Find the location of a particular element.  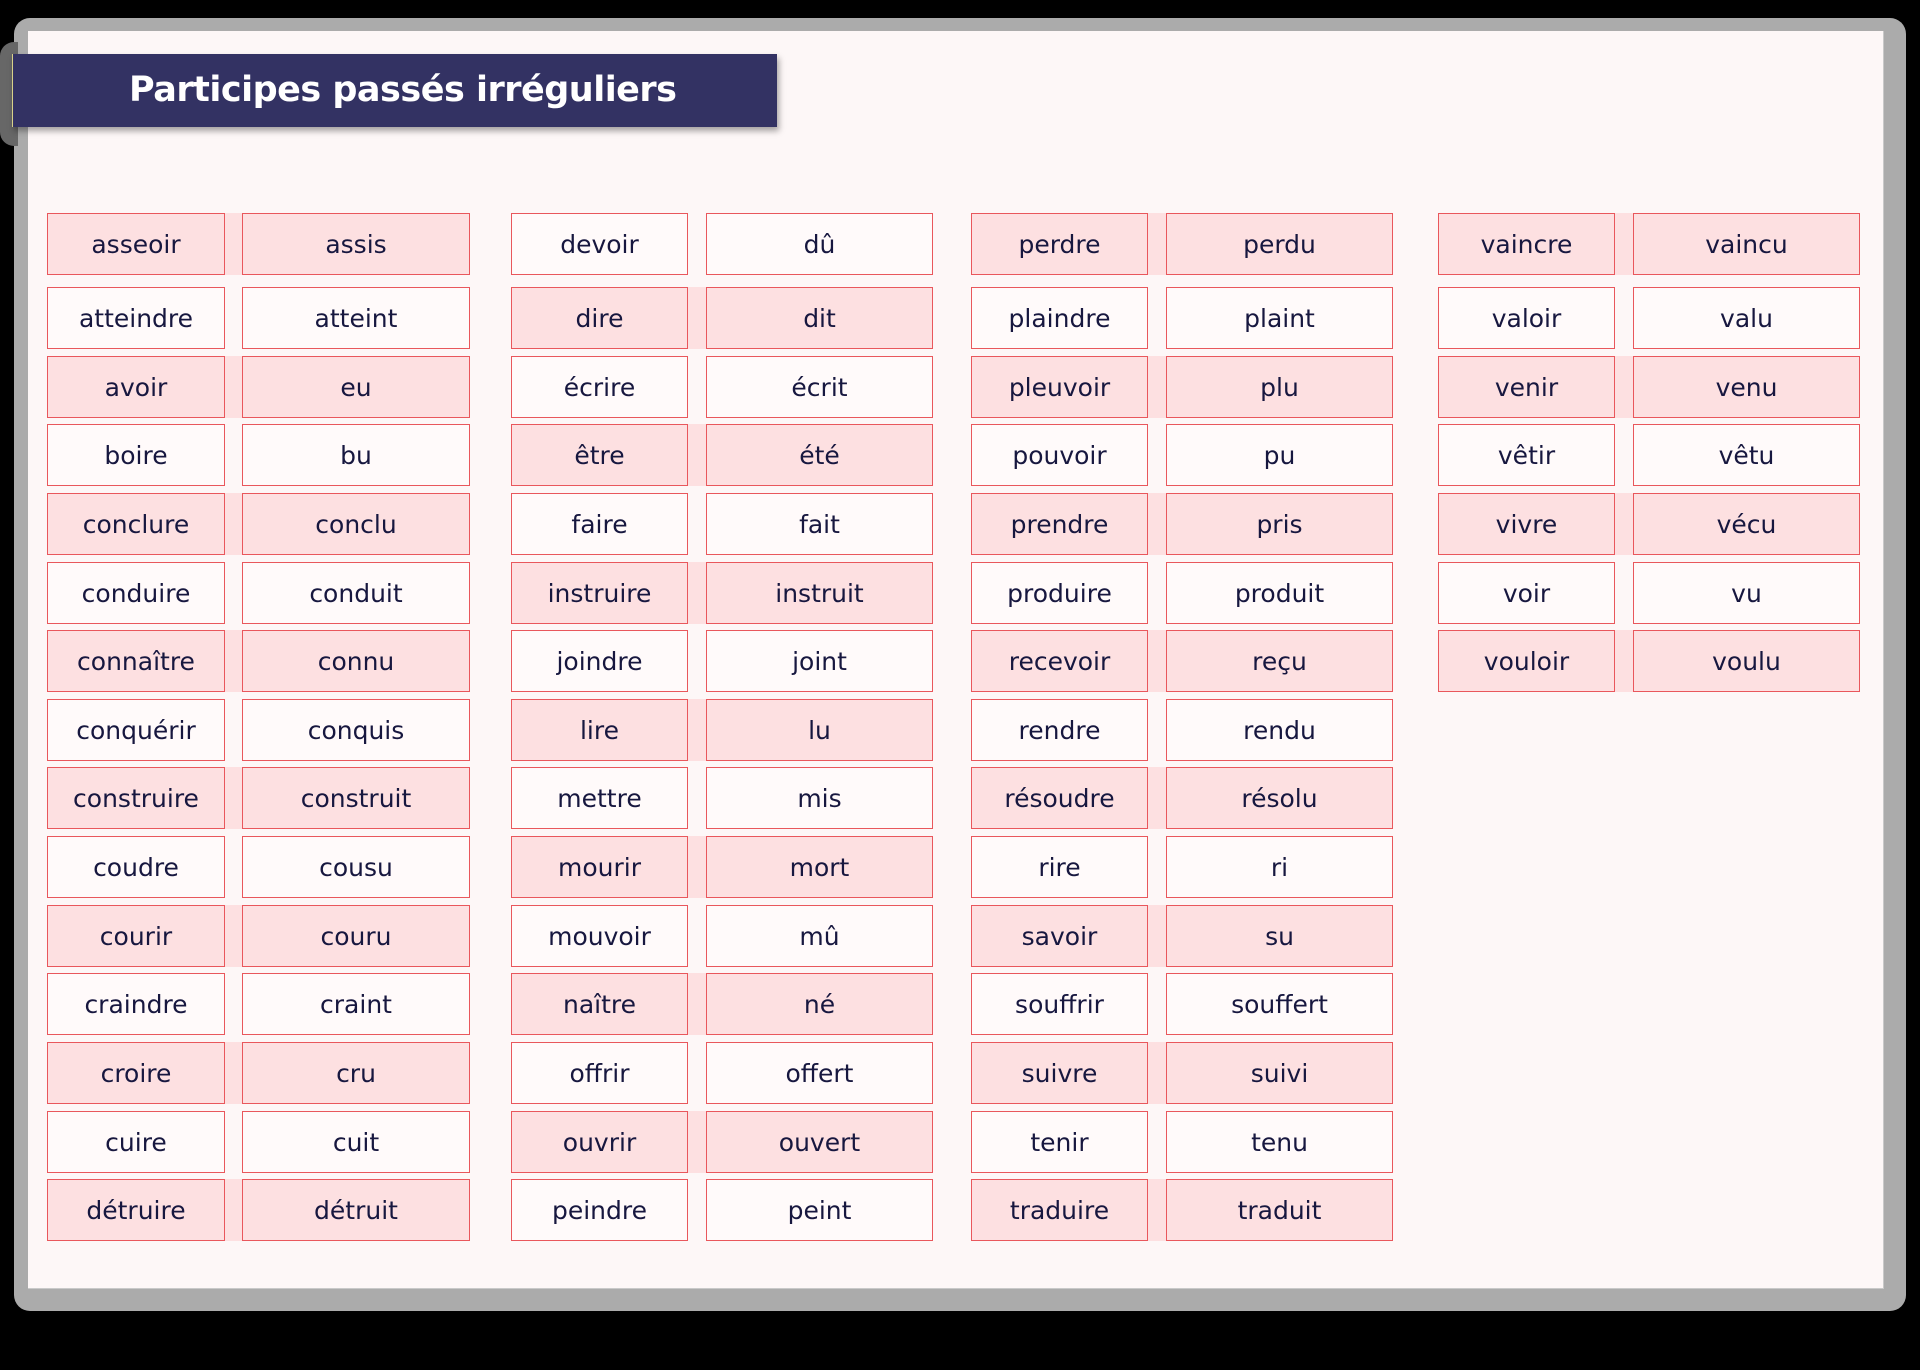

verb-row: ouvrir ouvert is located at coordinates (722, 1142).